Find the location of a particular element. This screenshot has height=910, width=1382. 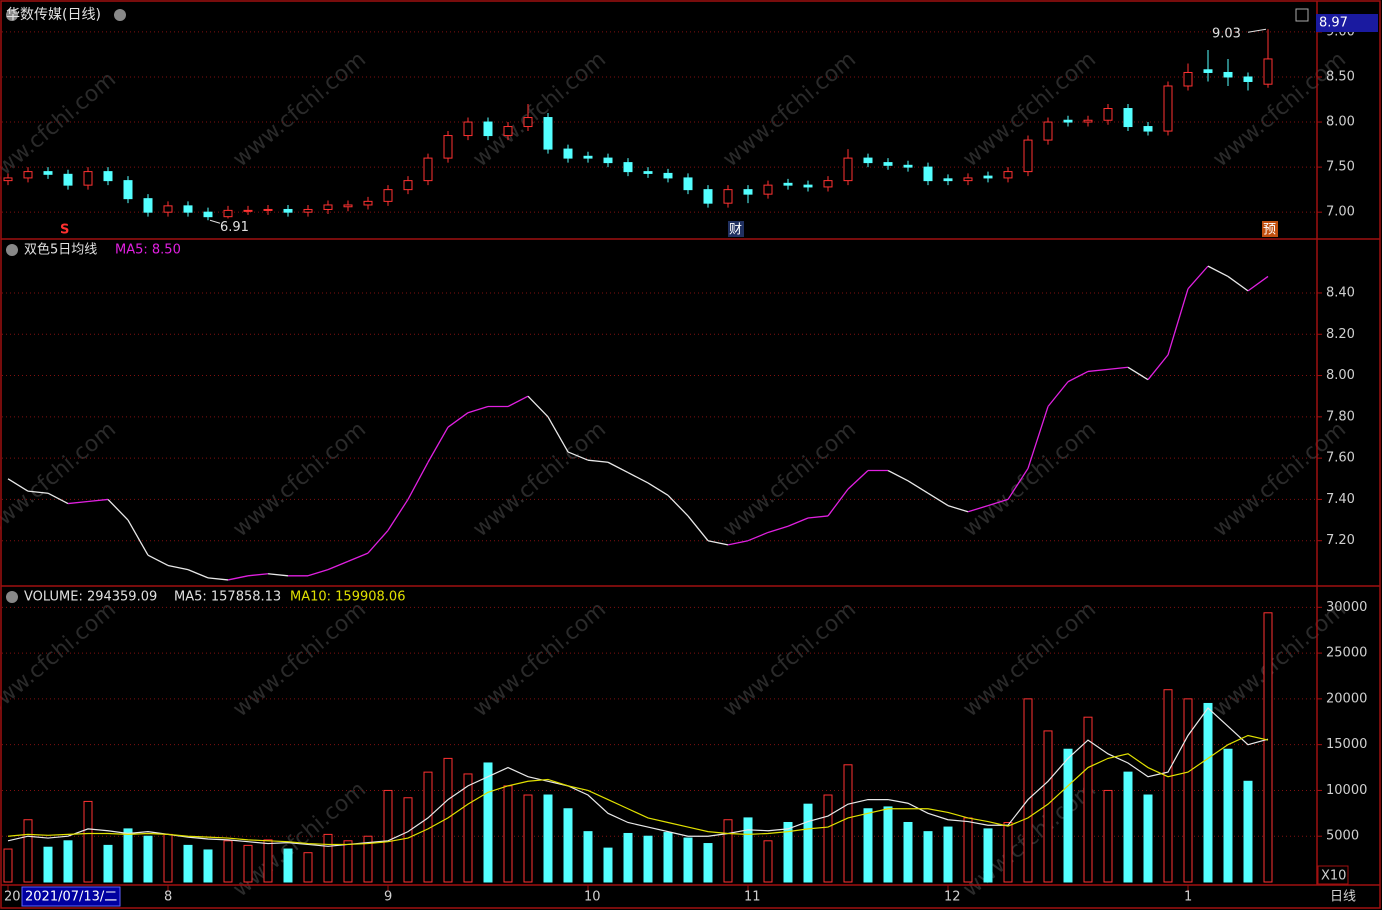

panel-button is located at coordinates (1302, 15).